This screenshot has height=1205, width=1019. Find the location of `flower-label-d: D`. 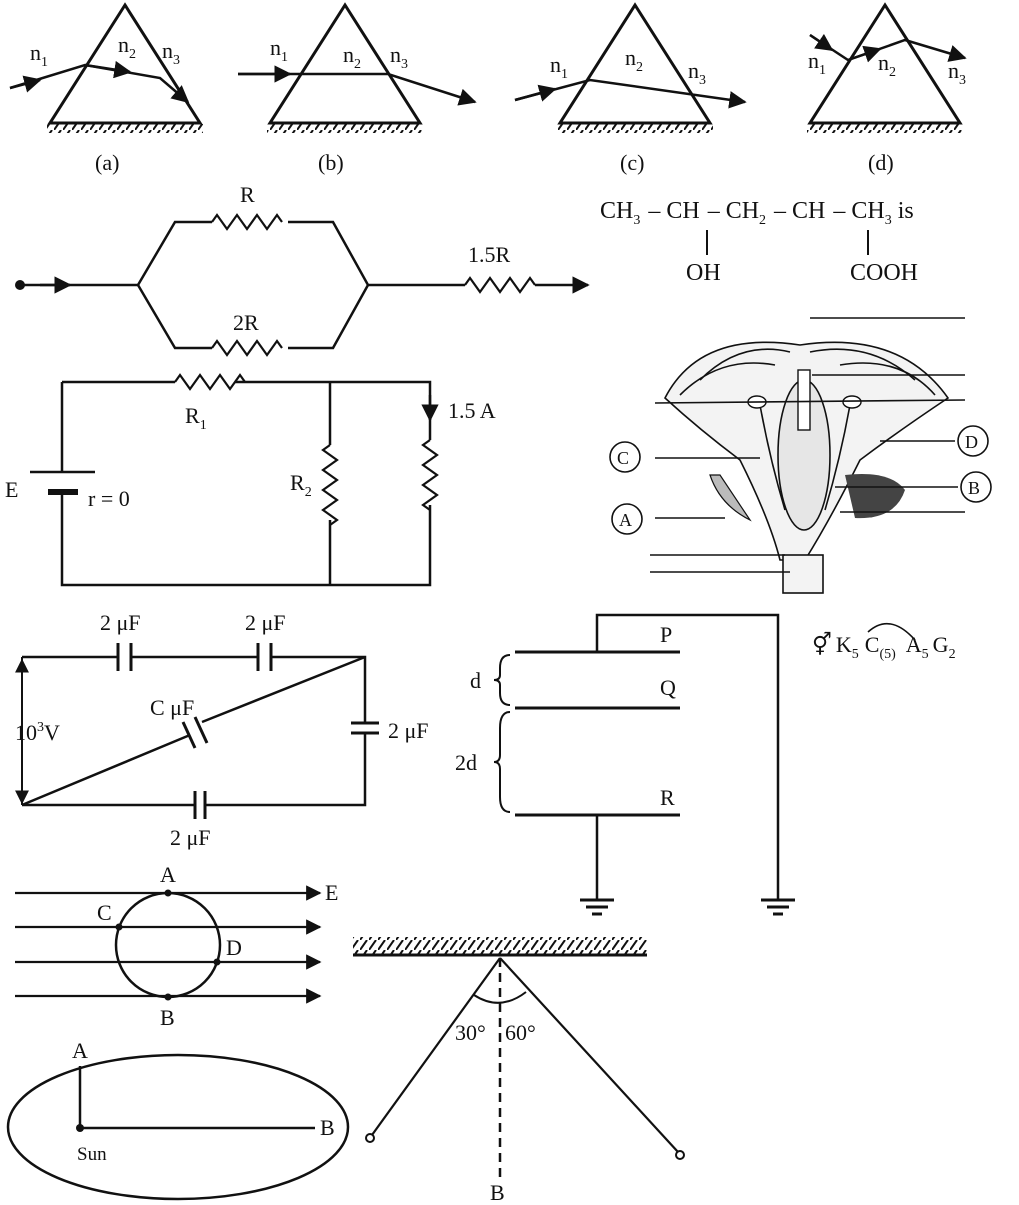

flower-label-d: D is located at coordinates (971, 442).